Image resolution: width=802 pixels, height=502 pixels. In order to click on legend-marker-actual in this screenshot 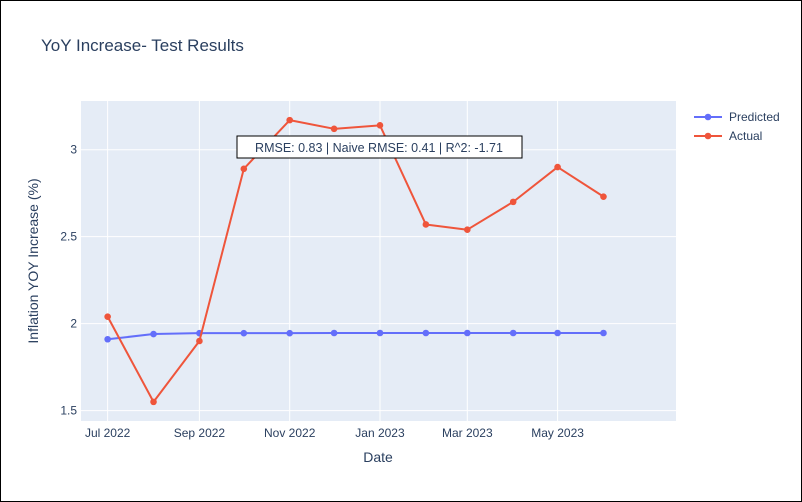, I will do `click(708, 136)`.